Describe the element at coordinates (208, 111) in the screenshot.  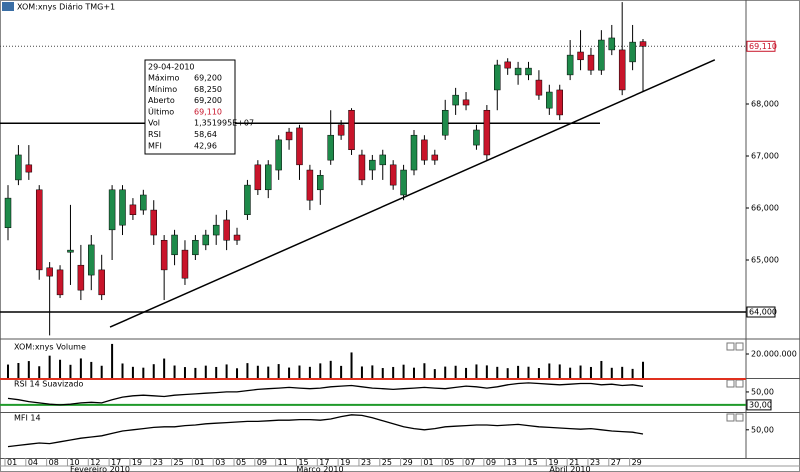
I see `info-value: 69,110` at that location.